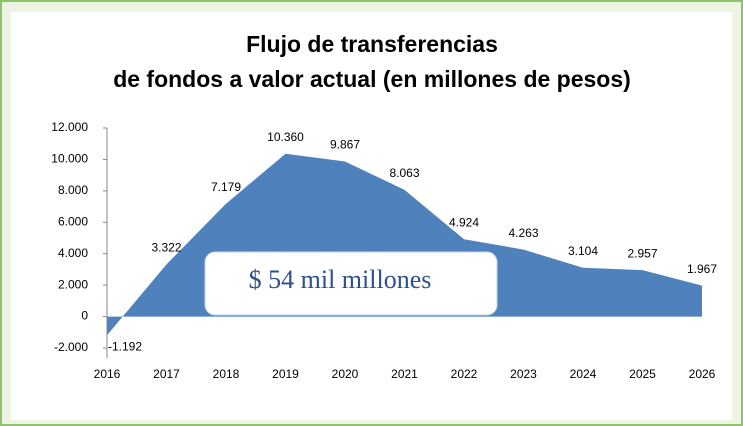  I want to click on y-tick-label: 4.000, so click(73, 253).